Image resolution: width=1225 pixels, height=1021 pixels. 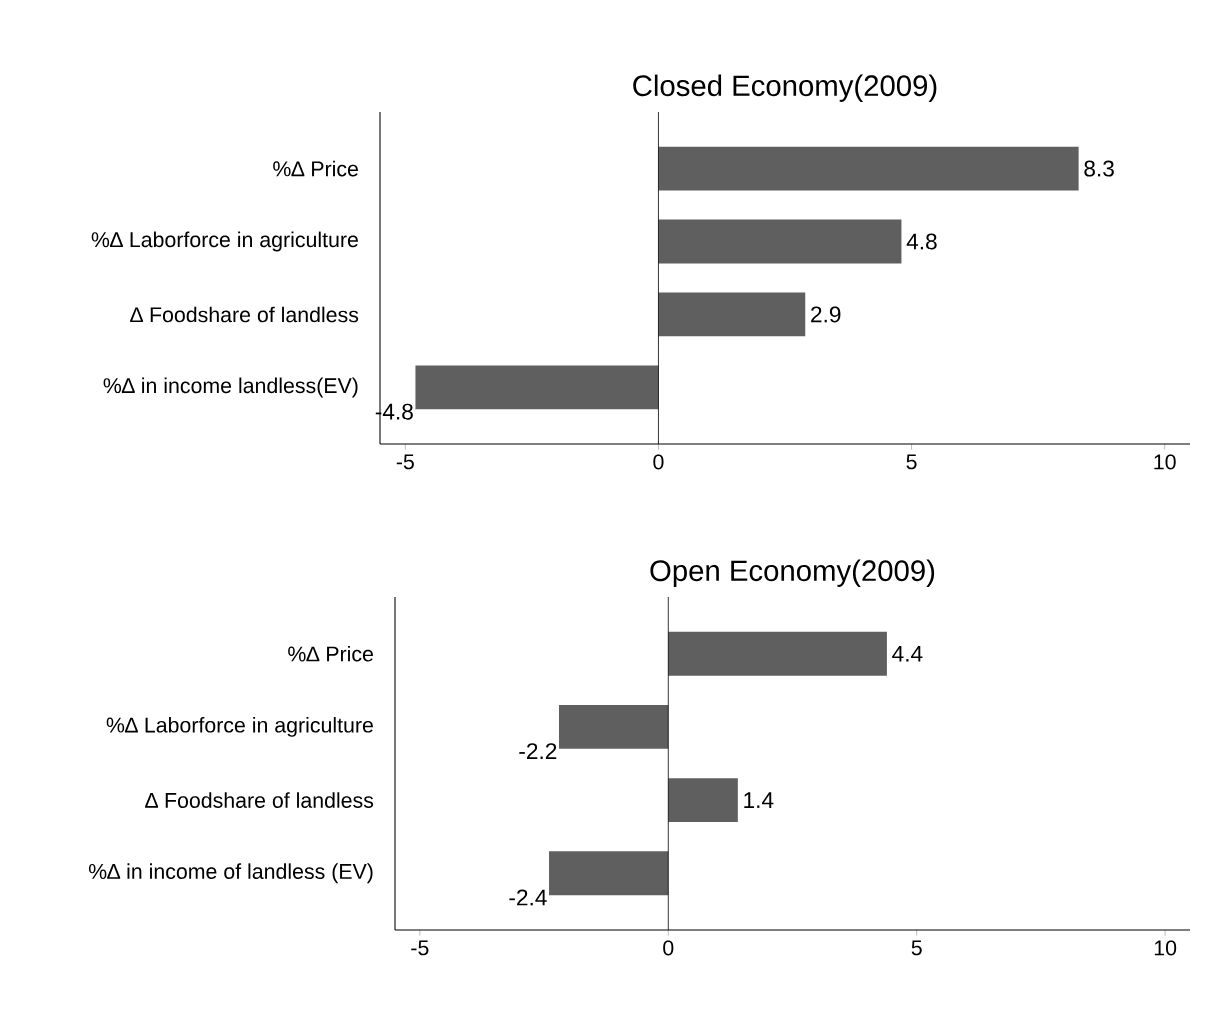 I want to click on data-label: -2.2, so click(x=538, y=751).